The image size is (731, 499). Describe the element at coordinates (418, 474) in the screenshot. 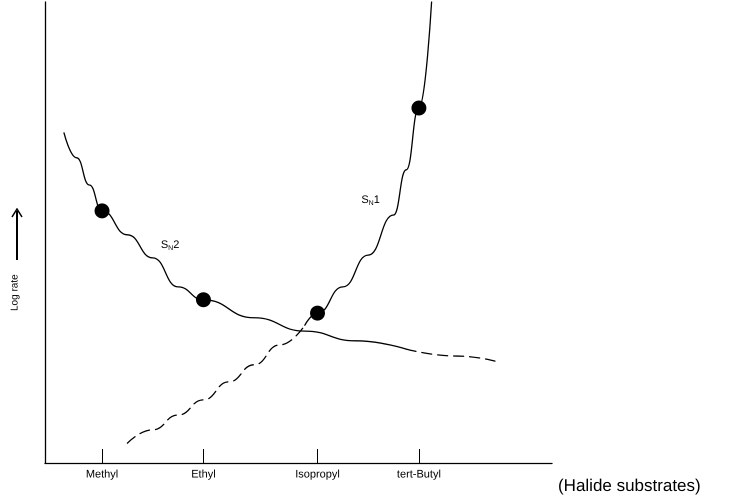

I see `x-tick-label: tert-Butyl` at that location.